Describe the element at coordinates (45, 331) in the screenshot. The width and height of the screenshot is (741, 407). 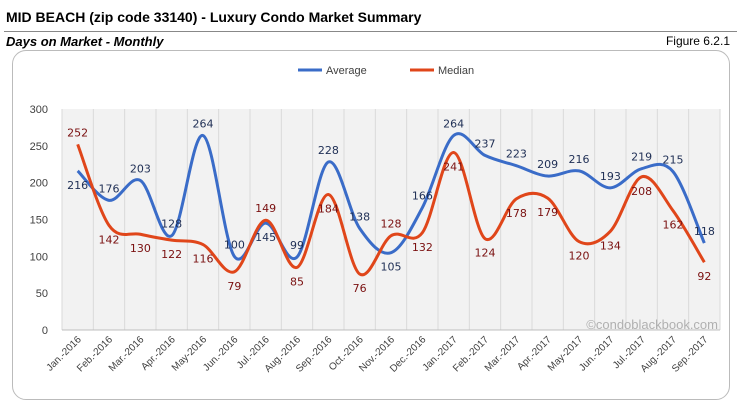
I see `y-tick-label: 0` at that location.